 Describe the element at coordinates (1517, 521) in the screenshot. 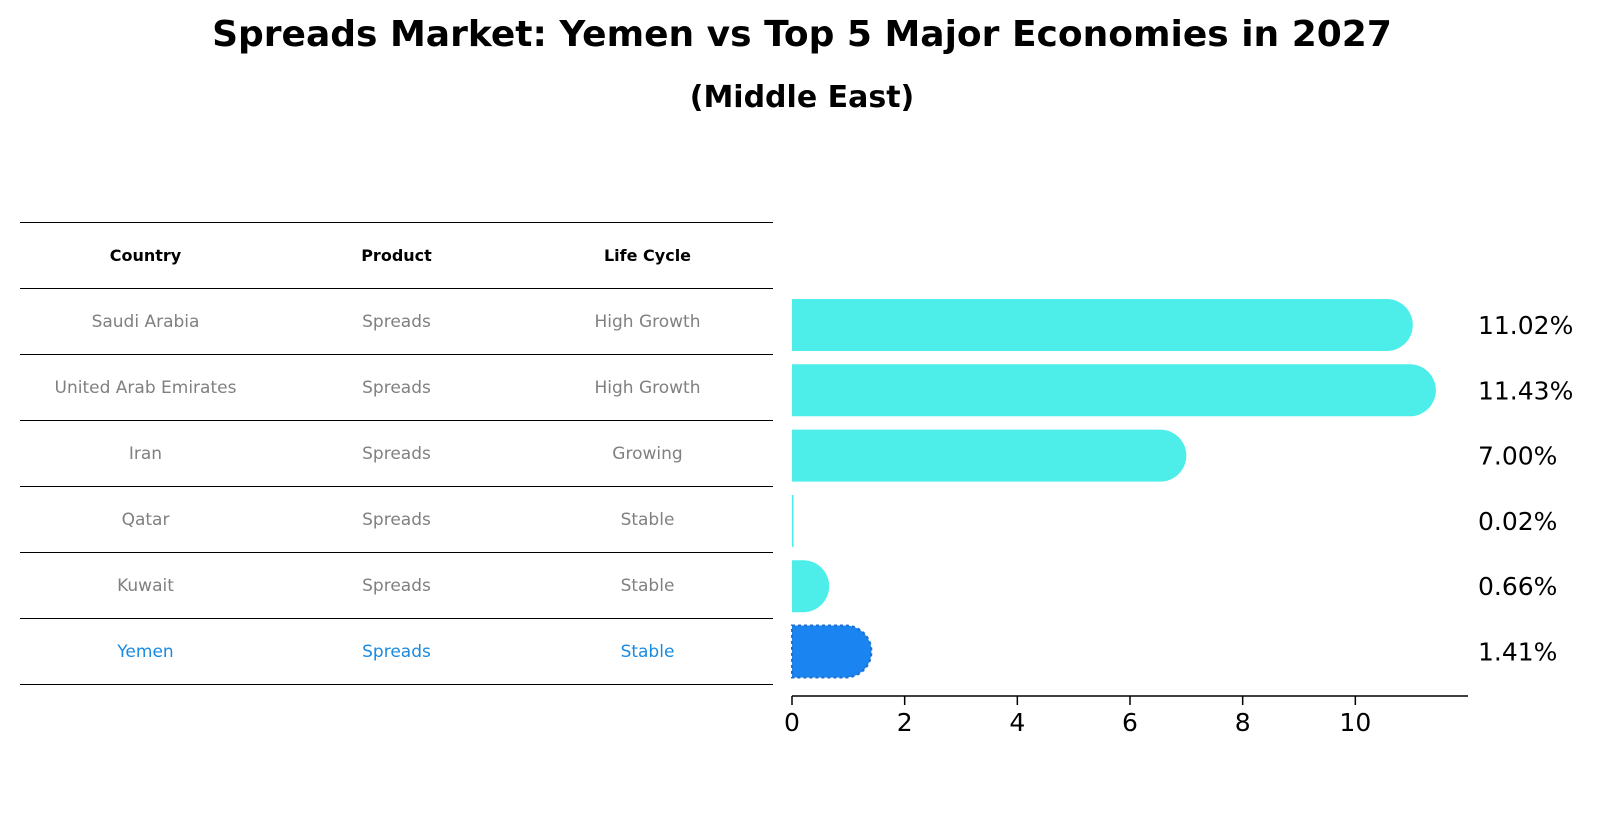

I see `bar-value-label: 0.02%` at that location.